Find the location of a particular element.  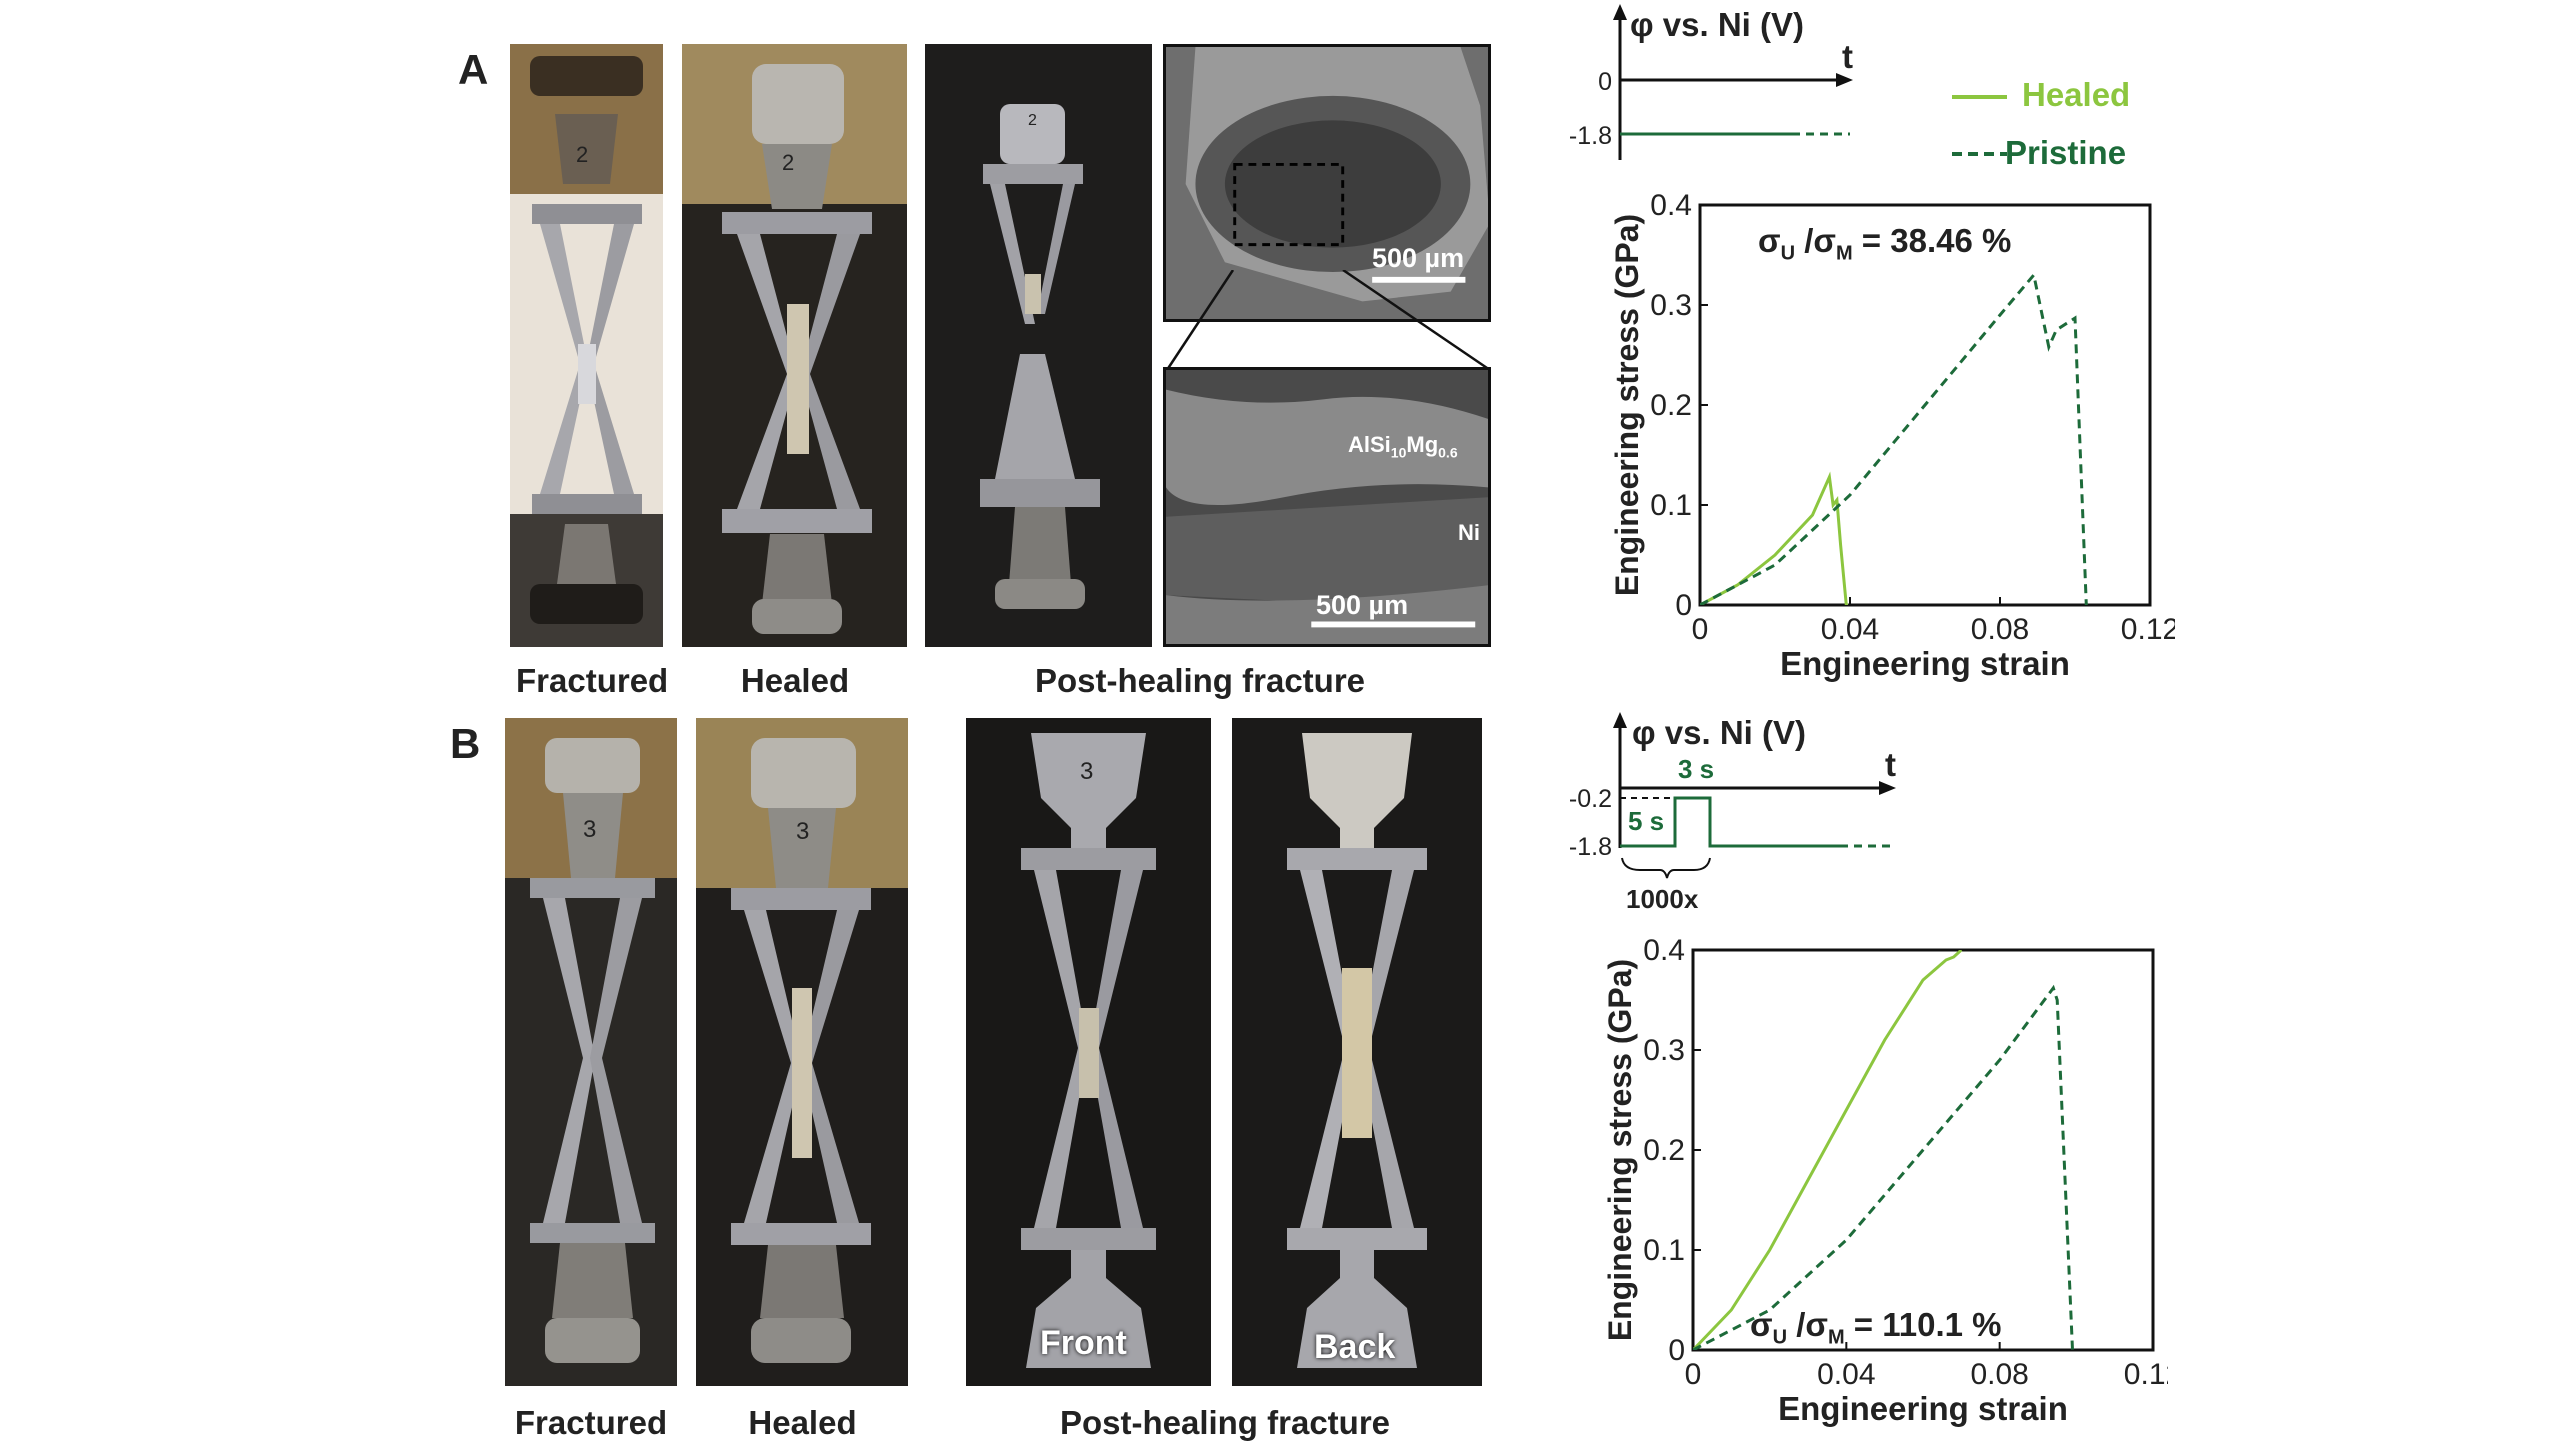

ratio-b: σU /σM = 110.1 % is located at coordinates (1876, 1328).